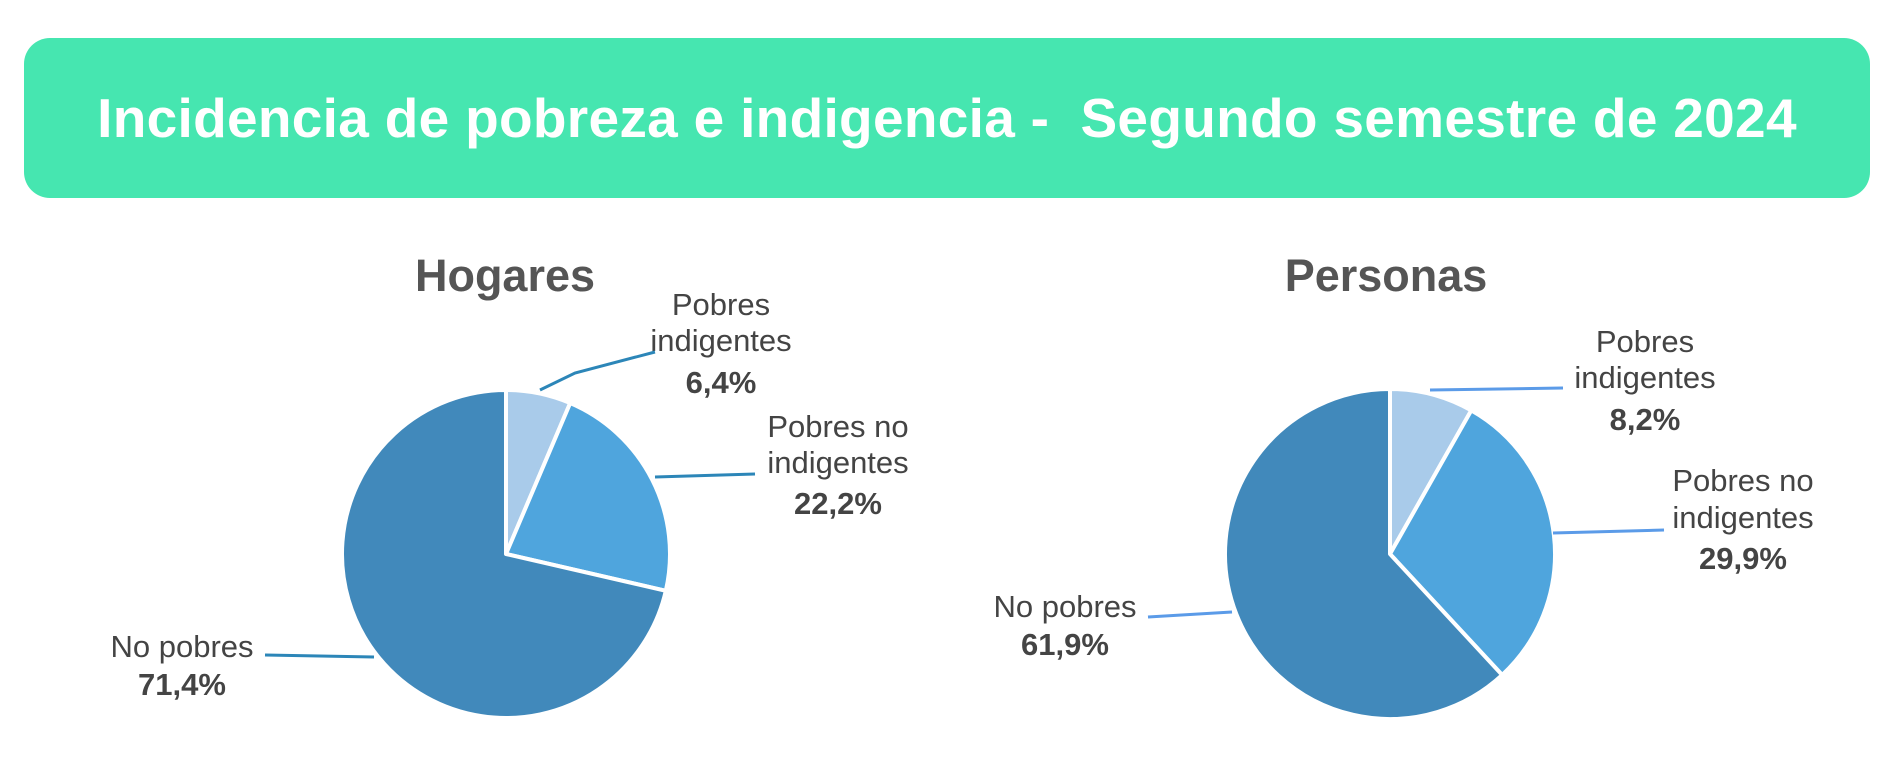 This screenshot has height=767, width=1897. What do you see at coordinates (1743, 558) in the screenshot?
I see `value-personas-no-indigentes: 29,9%` at bounding box center [1743, 558].